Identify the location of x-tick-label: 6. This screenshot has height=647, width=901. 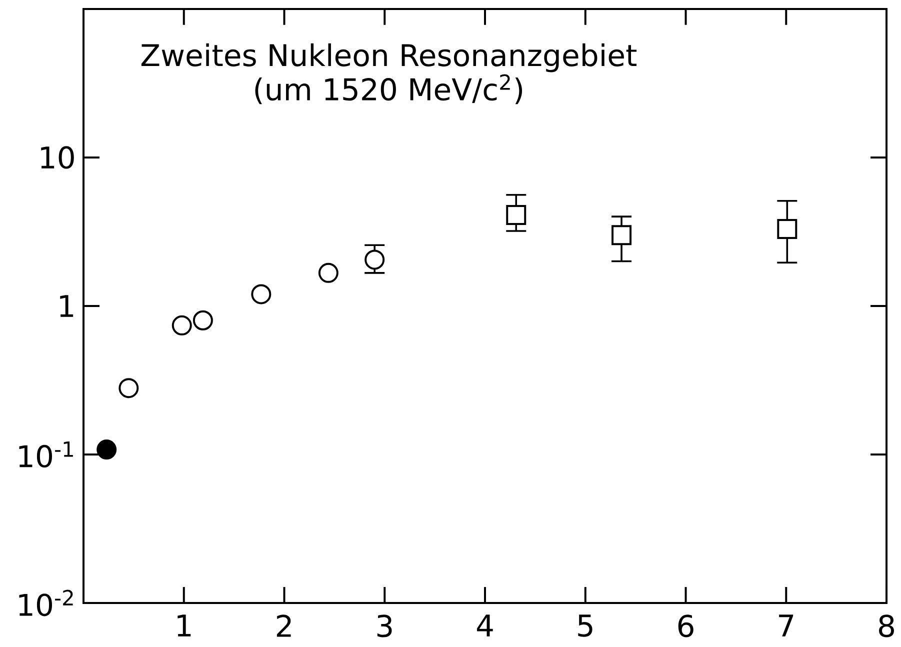
(686, 626).